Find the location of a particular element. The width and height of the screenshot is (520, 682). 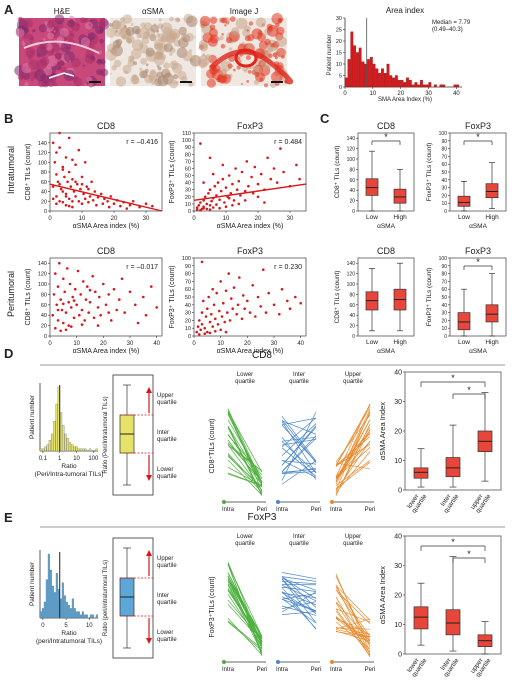

y-axis-label: CD8⁺ TILs (count) is located at coordinates (28, 297).